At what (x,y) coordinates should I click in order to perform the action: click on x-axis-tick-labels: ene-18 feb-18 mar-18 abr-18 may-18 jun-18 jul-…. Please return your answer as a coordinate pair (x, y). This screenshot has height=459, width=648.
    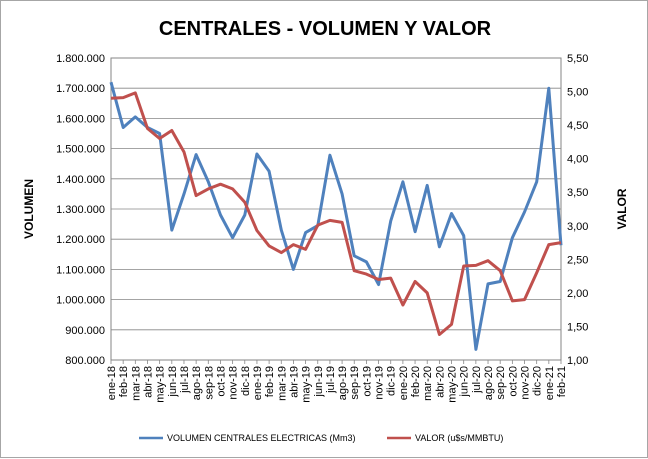
    Looking at the image, I should click on (337, 381).